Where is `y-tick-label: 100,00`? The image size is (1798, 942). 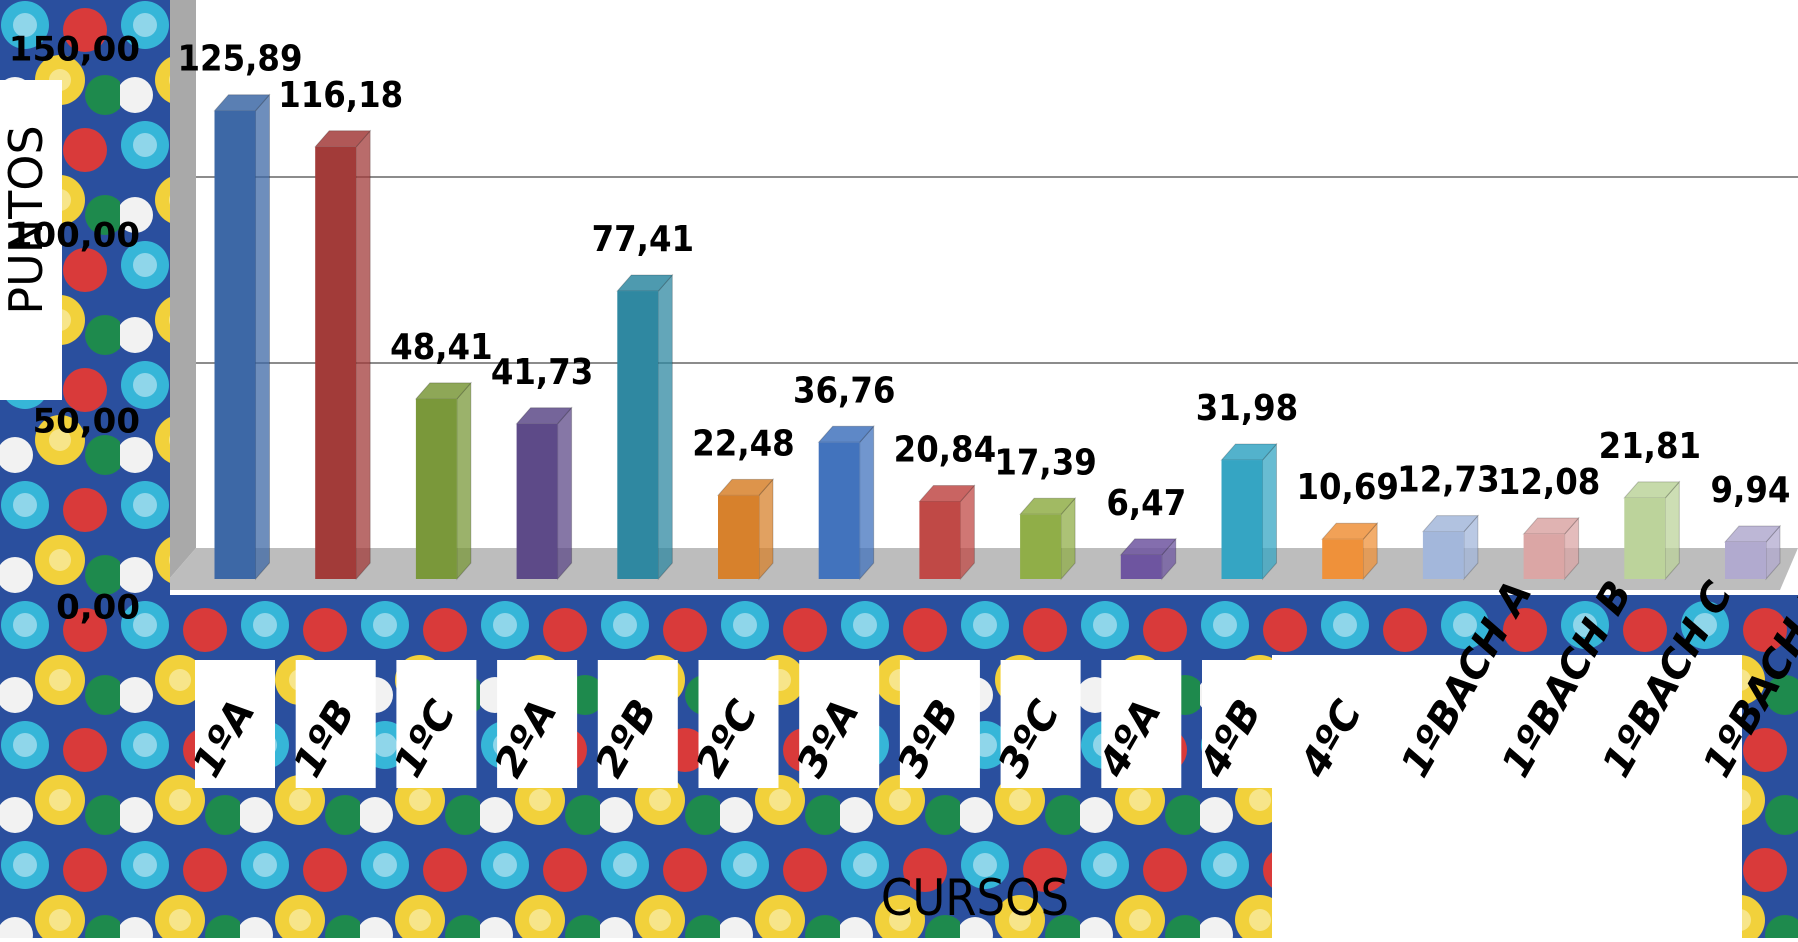
y-tick-label: 100,00 is located at coordinates (74, 236).